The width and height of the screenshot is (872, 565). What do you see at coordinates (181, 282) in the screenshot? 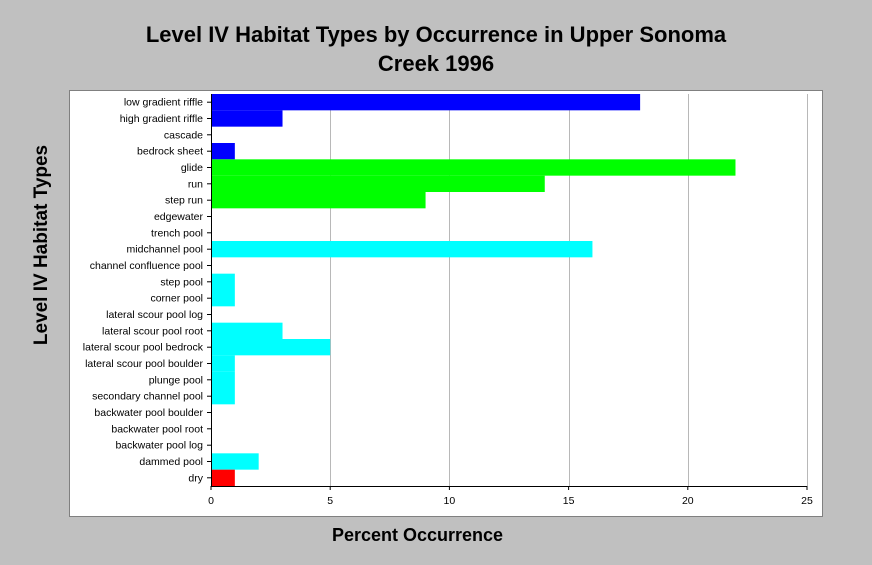
I see `y-tick-label: step pool` at bounding box center [181, 282].